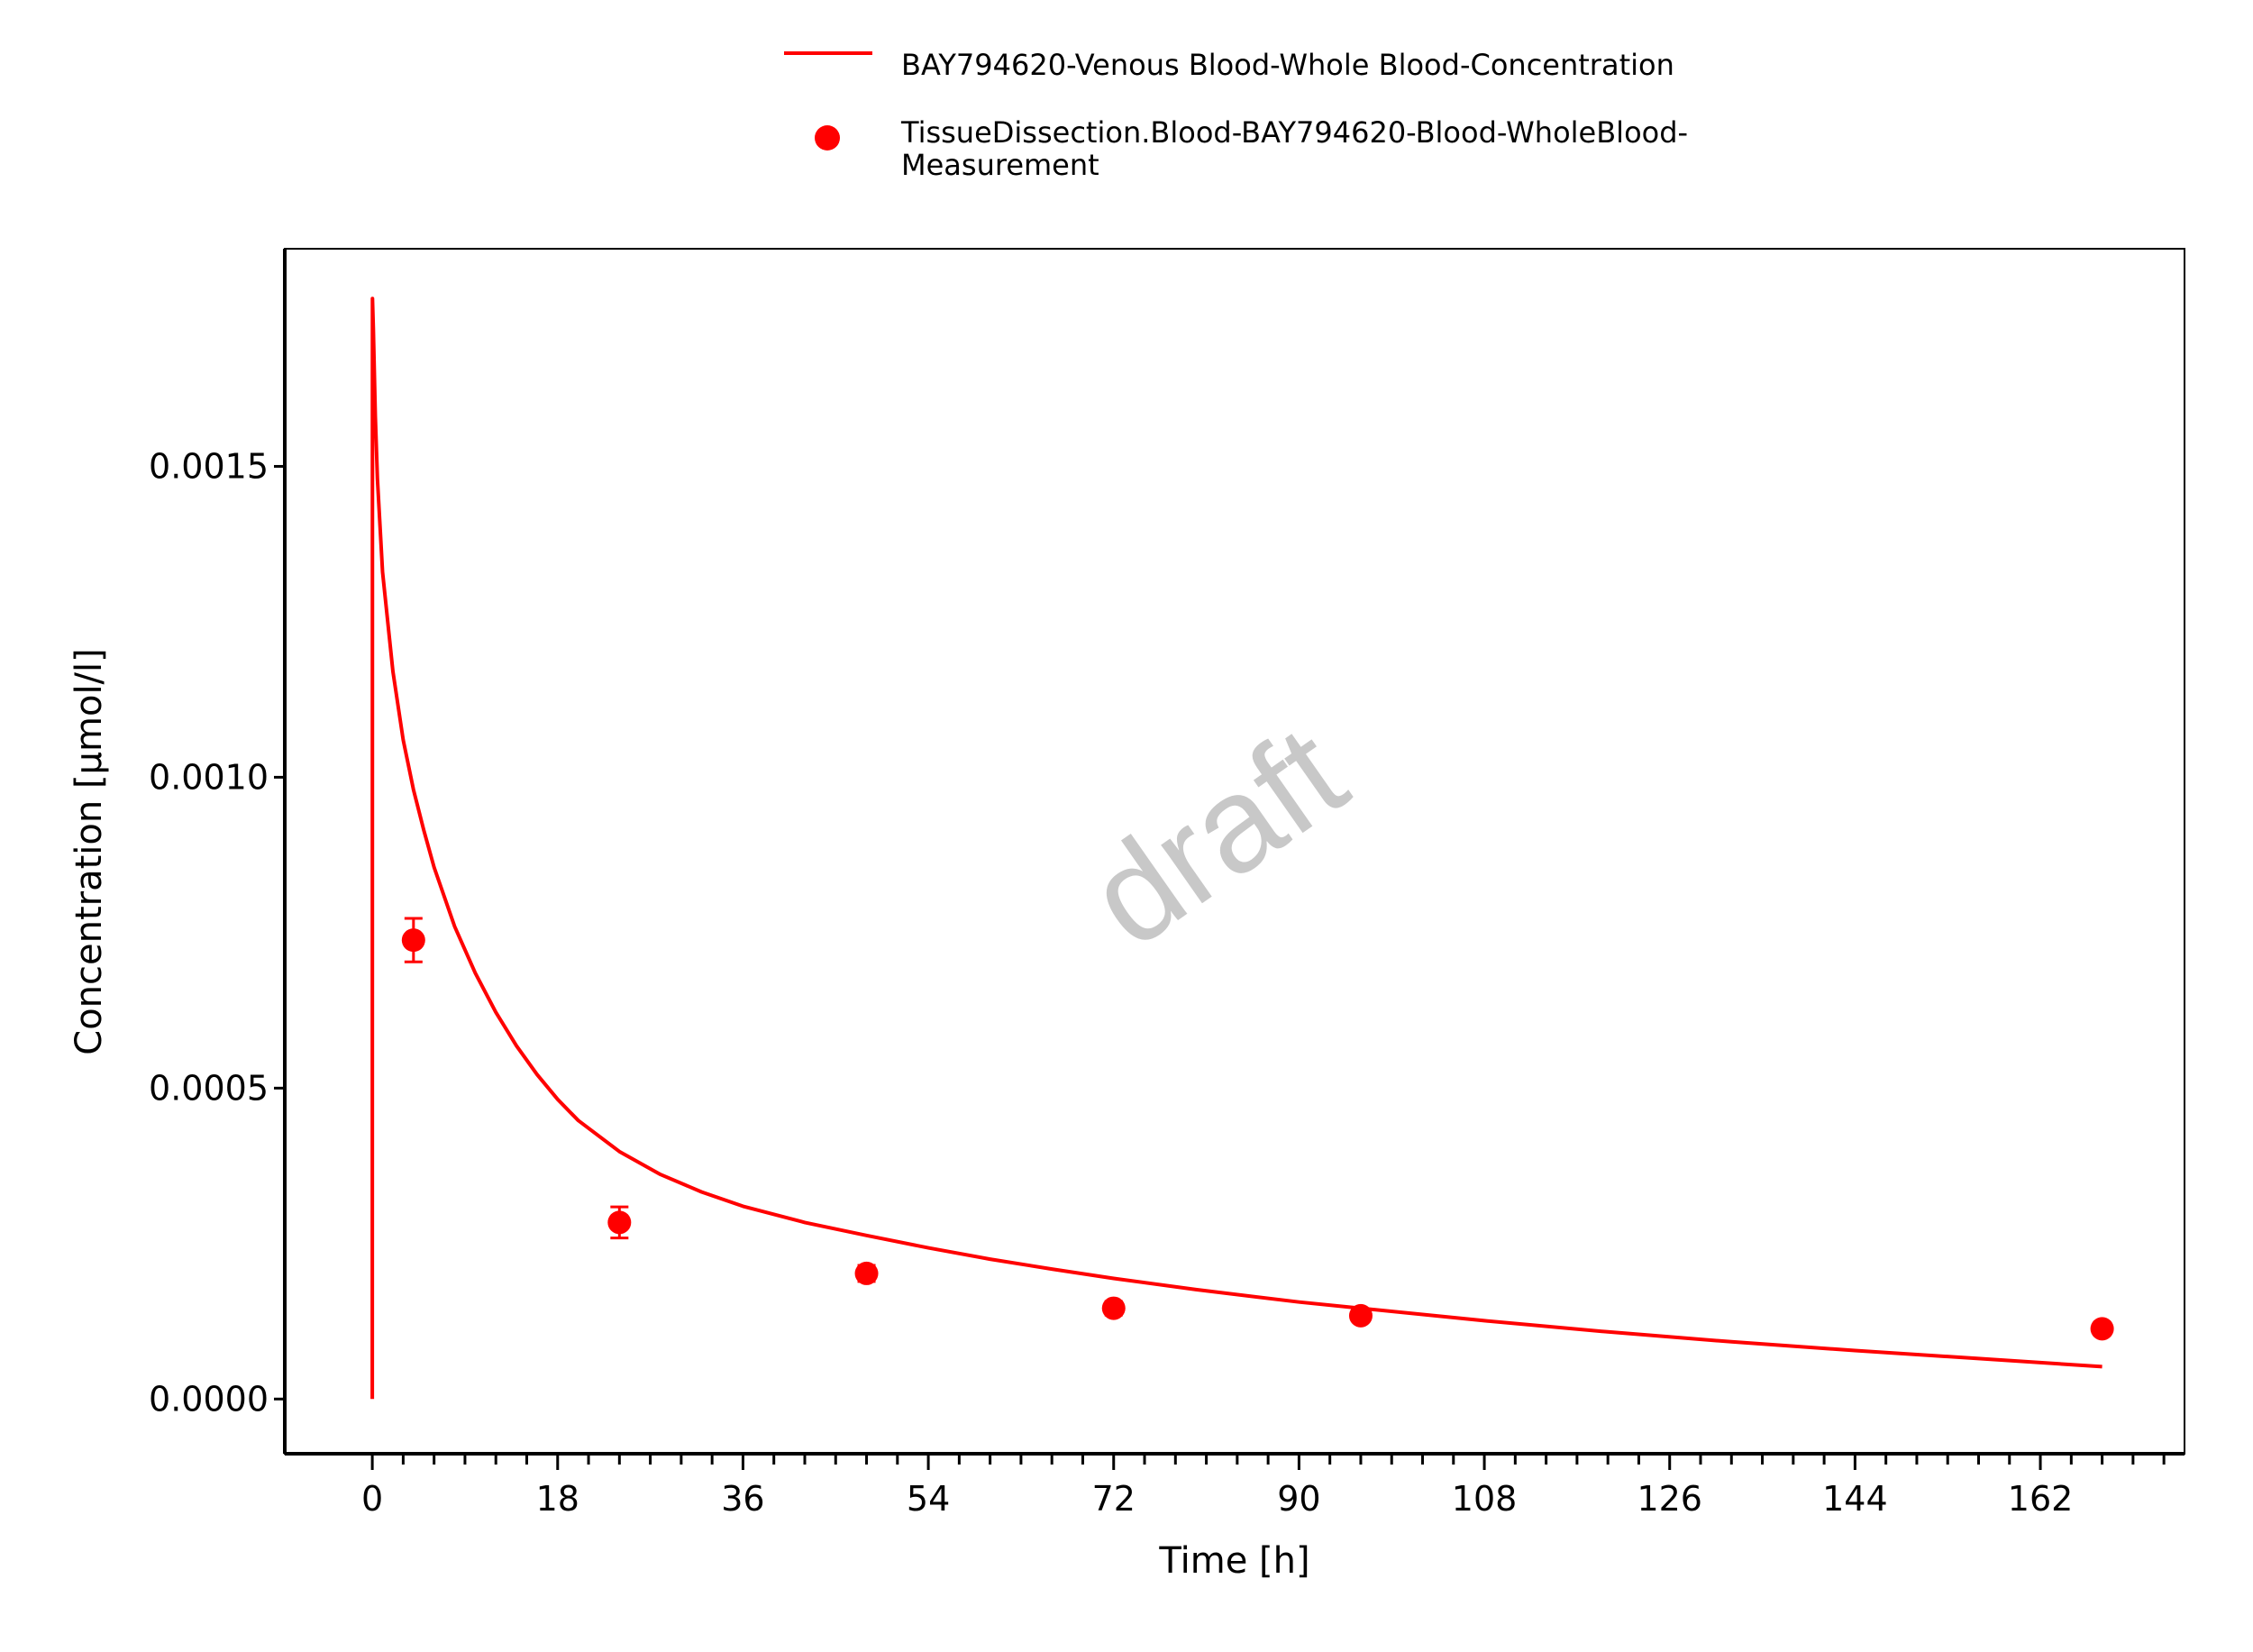 The image size is (2253, 1652). Describe the element at coordinates (742, 1499) in the screenshot. I see `x-tick-label: 36` at that location.